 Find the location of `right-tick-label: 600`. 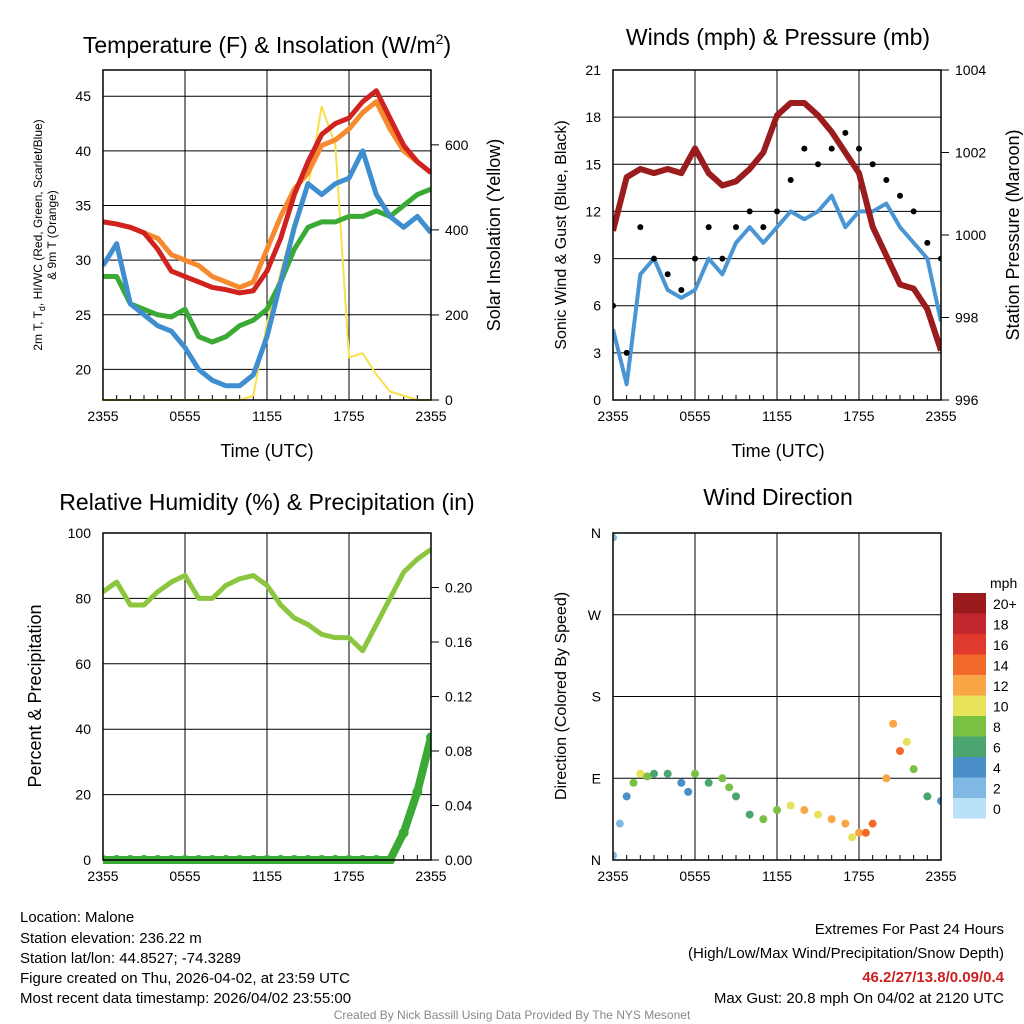

right-tick-label: 600 is located at coordinates (457, 145).